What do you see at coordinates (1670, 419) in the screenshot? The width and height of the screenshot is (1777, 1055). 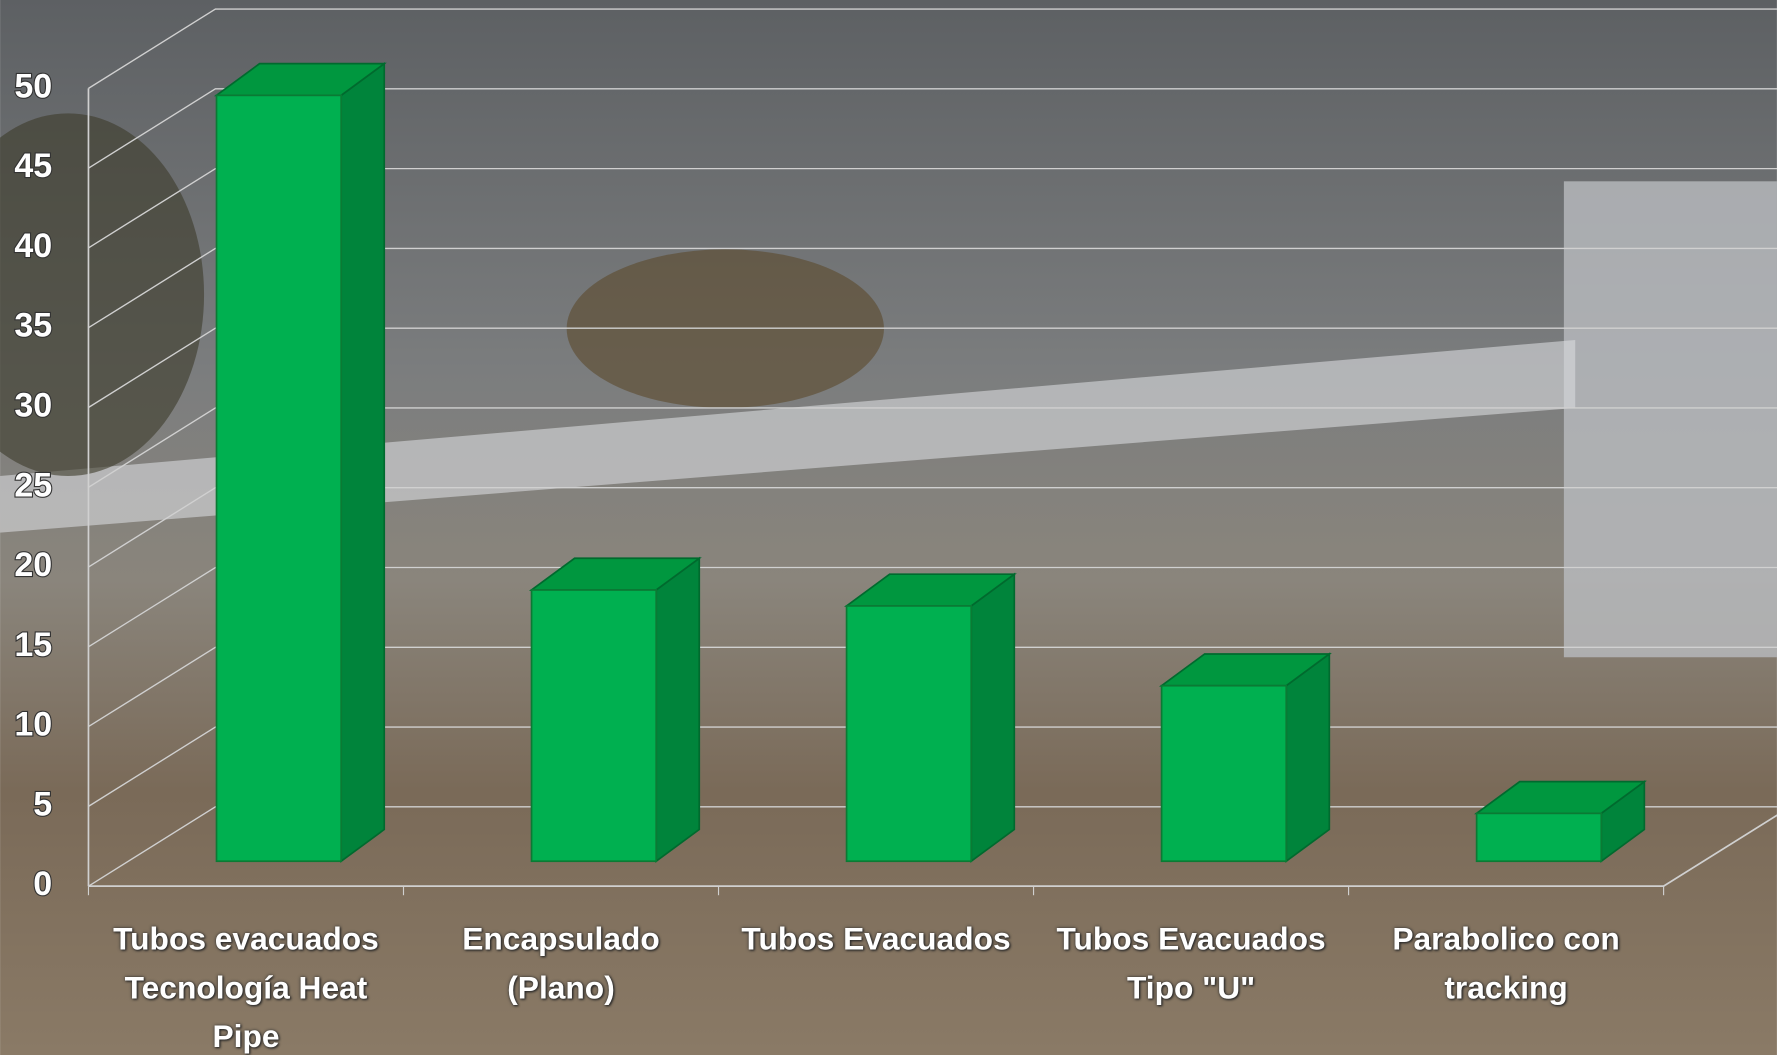 I see `tank` at bounding box center [1670, 419].